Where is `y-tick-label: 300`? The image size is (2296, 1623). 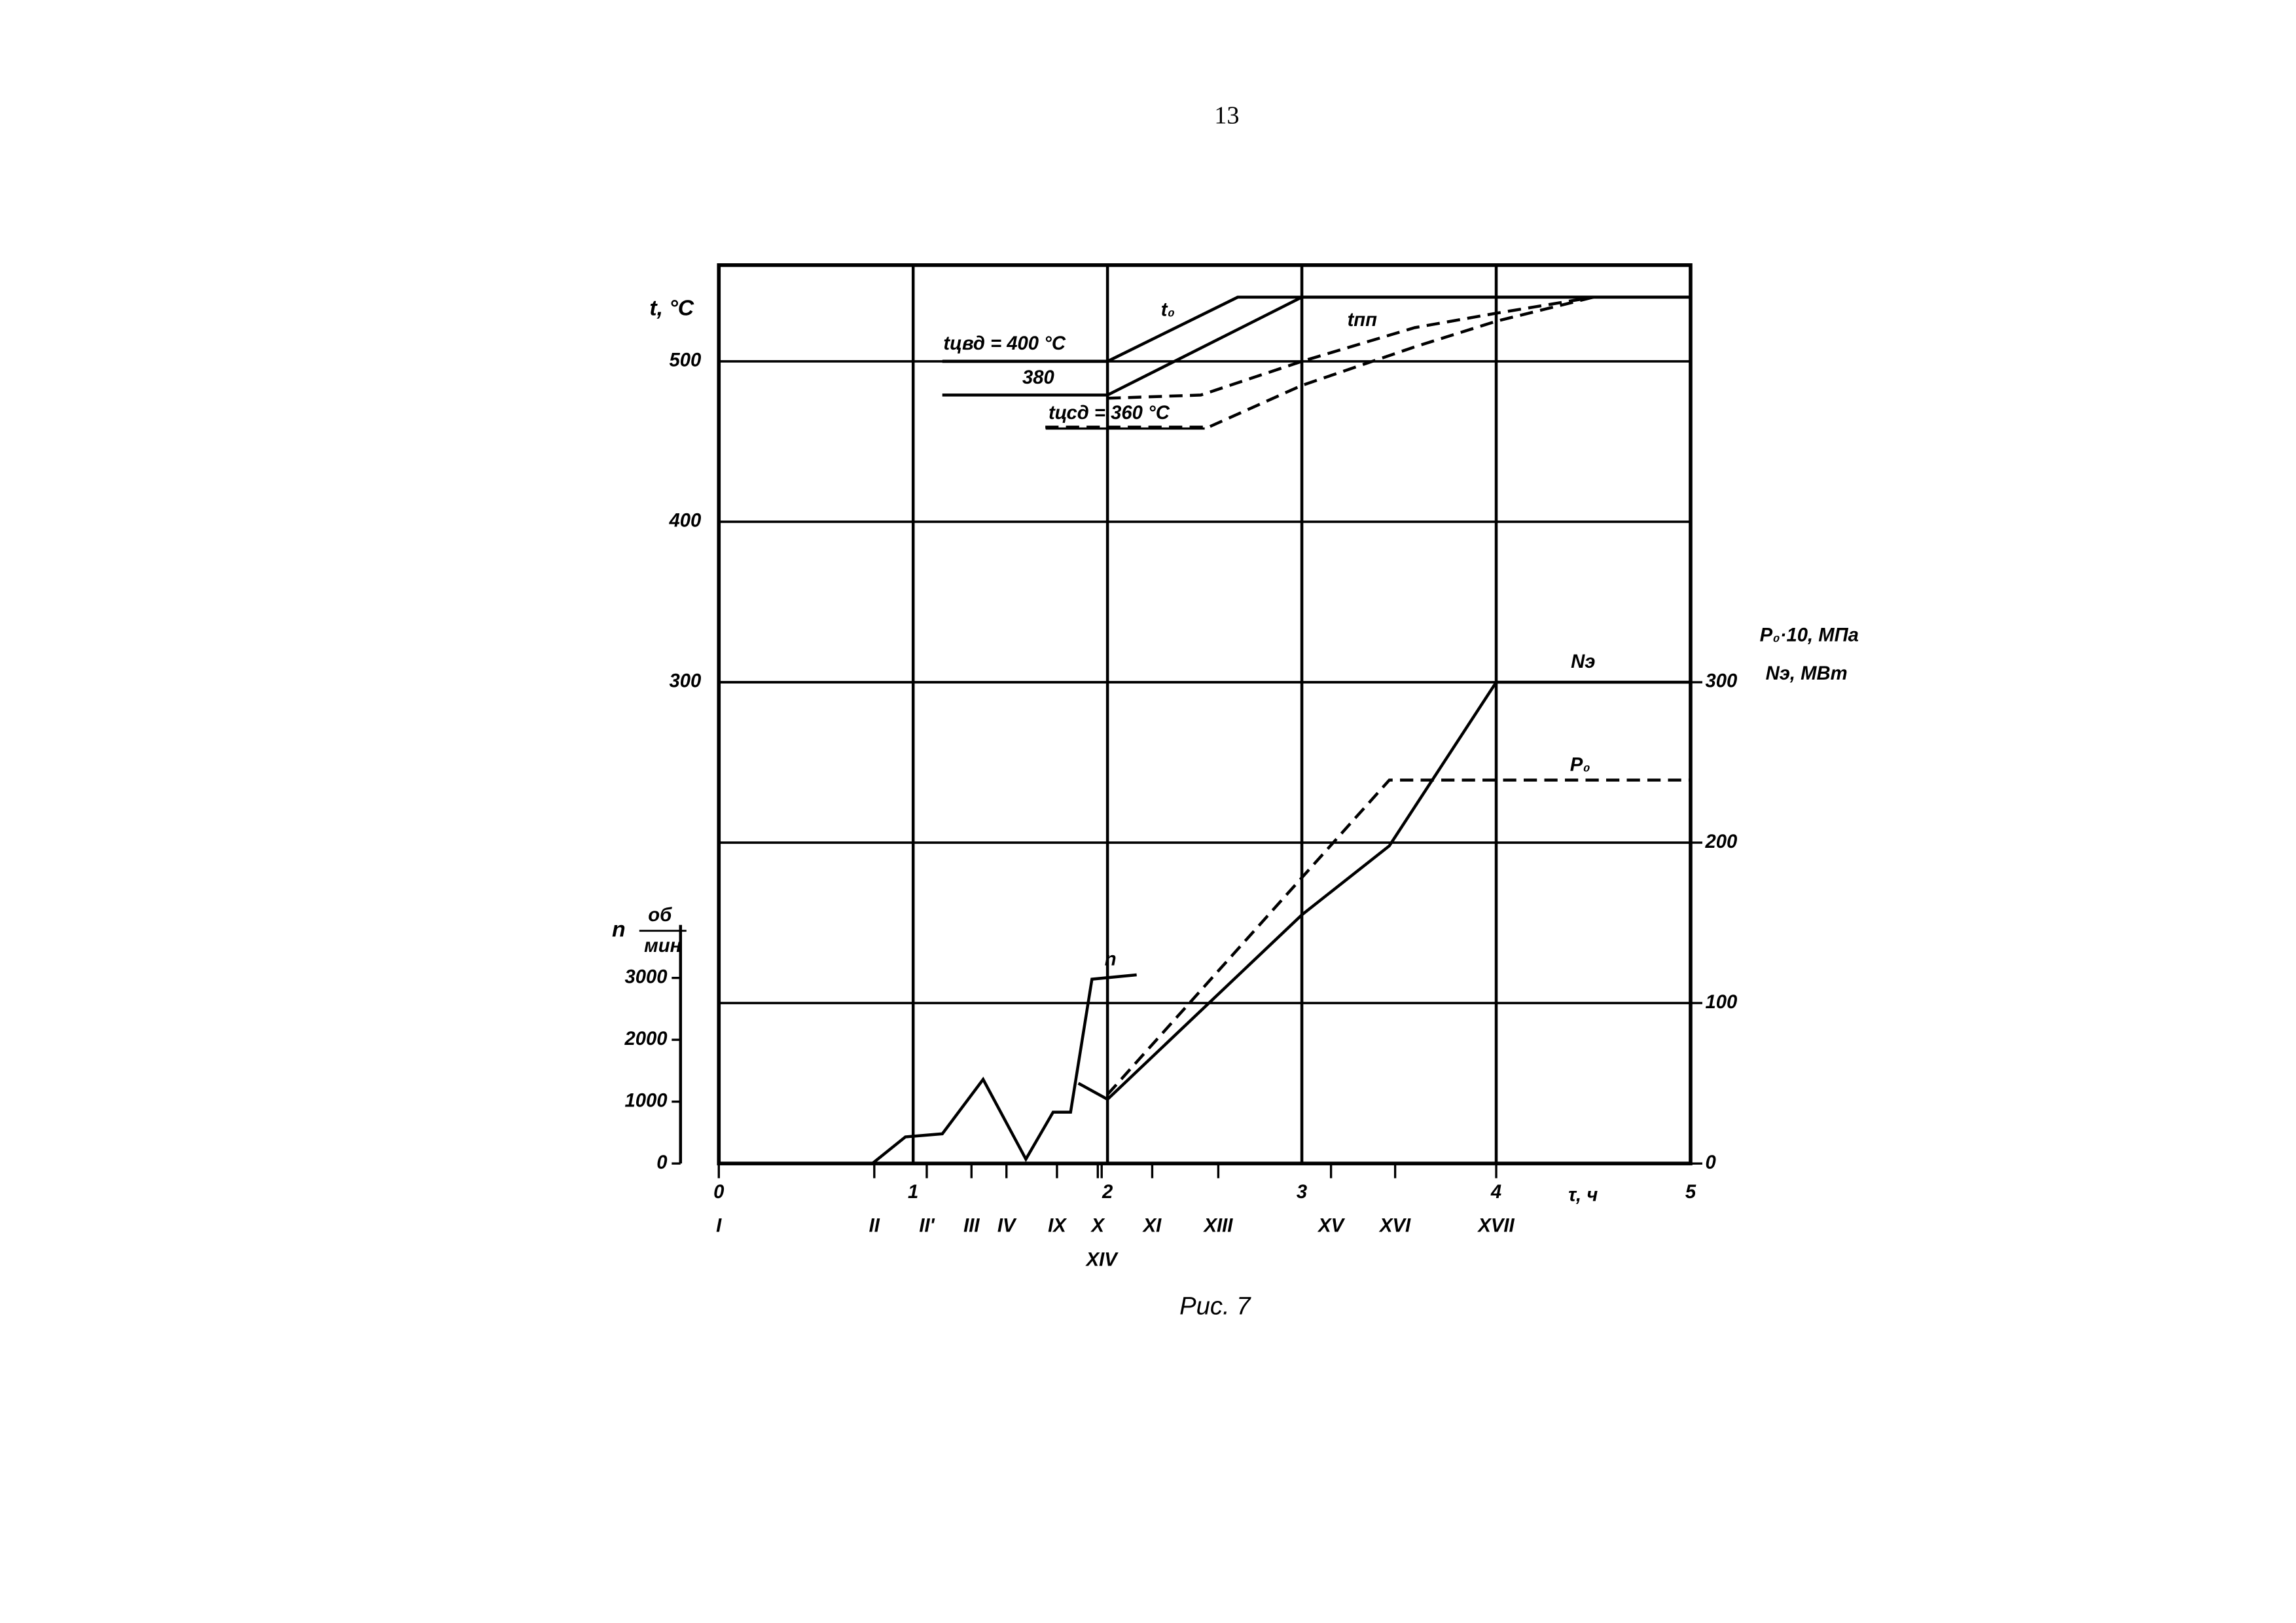
y-tick-label: 300 is located at coordinates (685, 681).